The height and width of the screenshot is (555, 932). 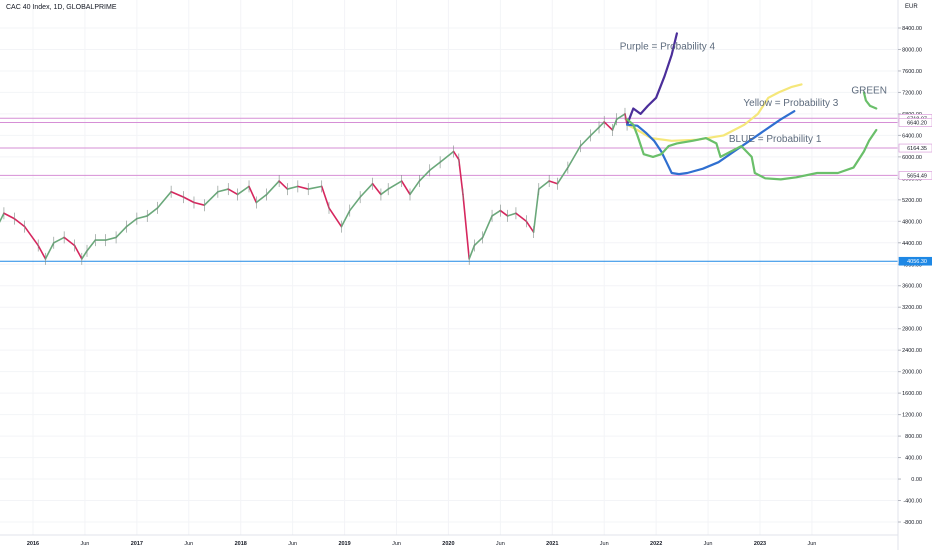 What do you see at coordinates (775, 139) in the screenshot?
I see `probability-annotation: BLUE = Probability 1` at bounding box center [775, 139].